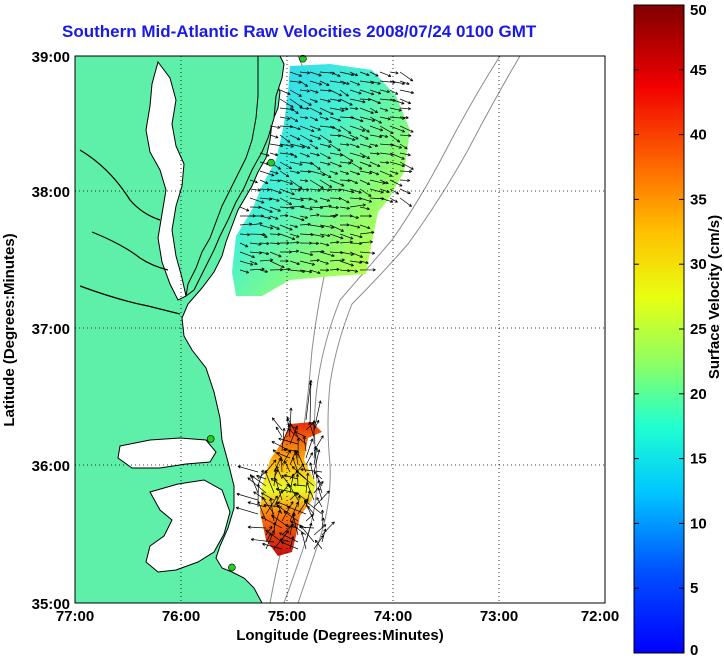 This screenshot has width=724, height=659. Describe the element at coordinates (130, 251) in the screenshot. I see `rappahannock-river` at that location.